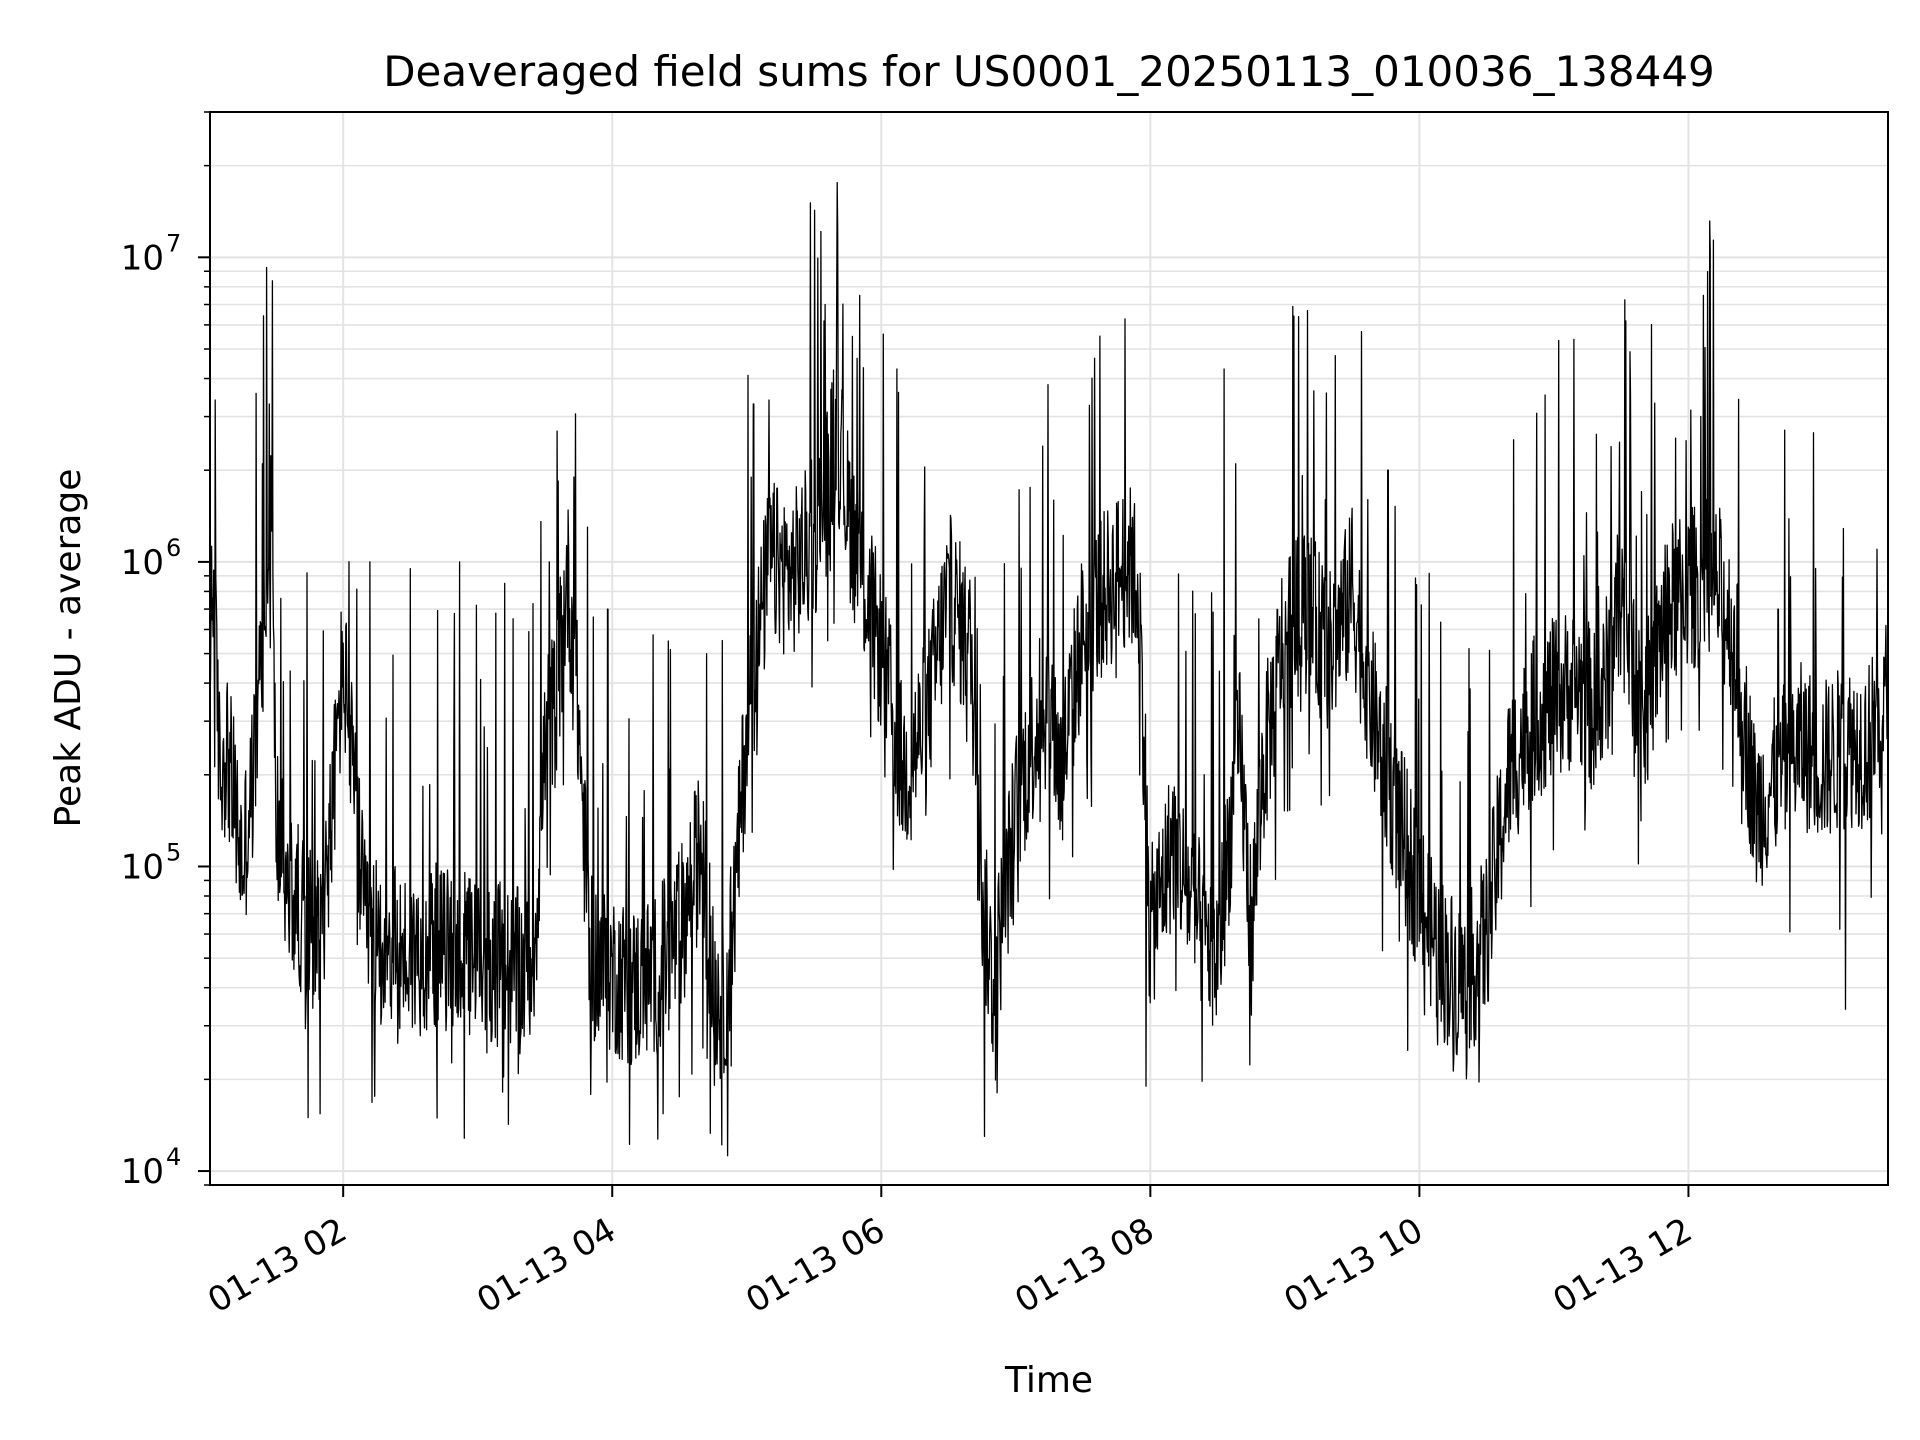 This screenshot has width=1920, height=1440. What do you see at coordinates (173, 1157) in the screenshot?
I see `y-tick-exponent: 4` at bounding box center [173, 1157].